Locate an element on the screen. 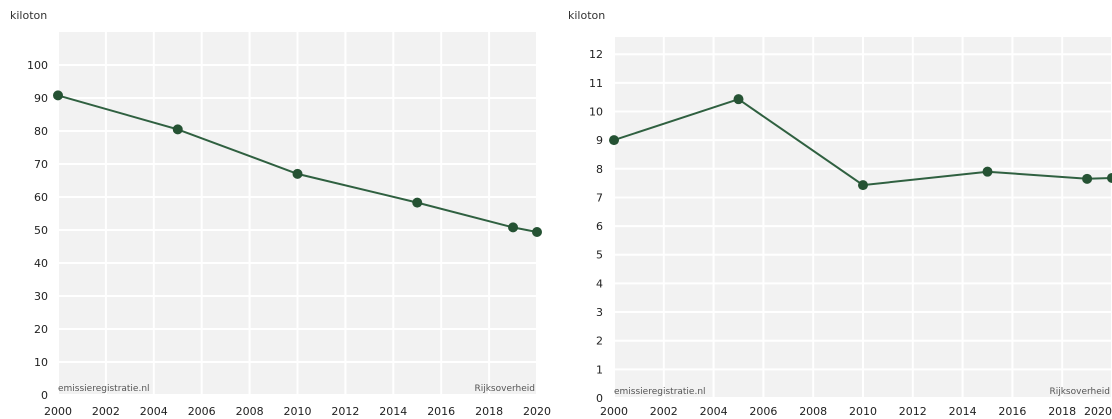 This screenshot has height=419, width=1112. y-tick-label: 1 is located at coordinates (599, 369).